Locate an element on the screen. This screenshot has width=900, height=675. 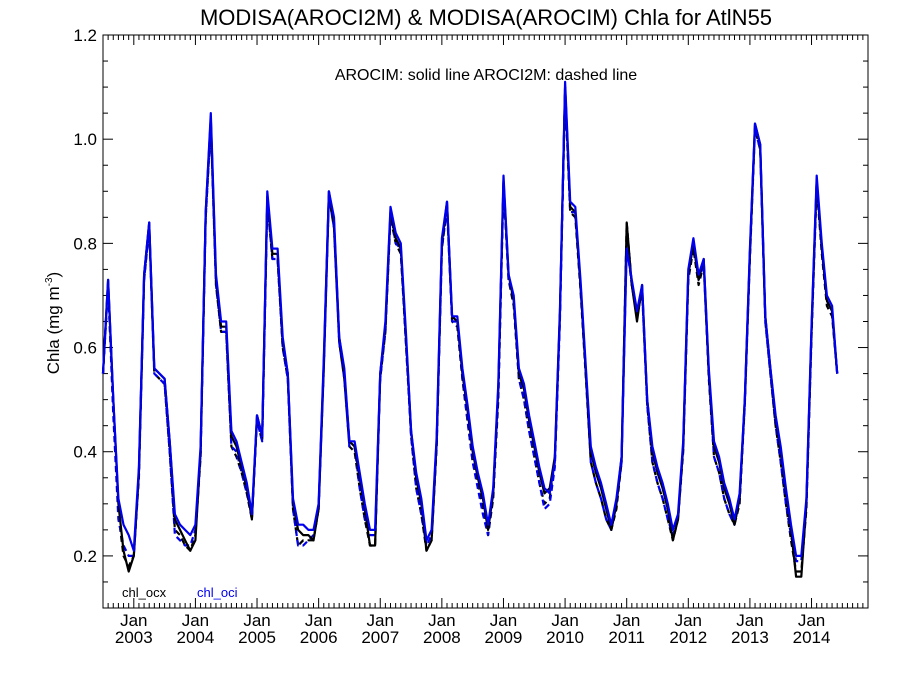
legend-label-chl-ocx: chl_ocx is located at coordinates (144, 592).